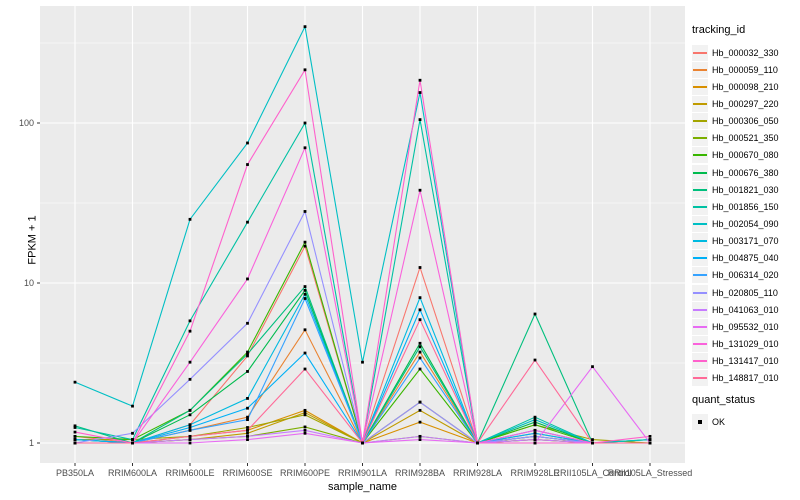  I want to click on legend-entry-Hb_131029_010: Hb_131029_010, so click(746, 343).